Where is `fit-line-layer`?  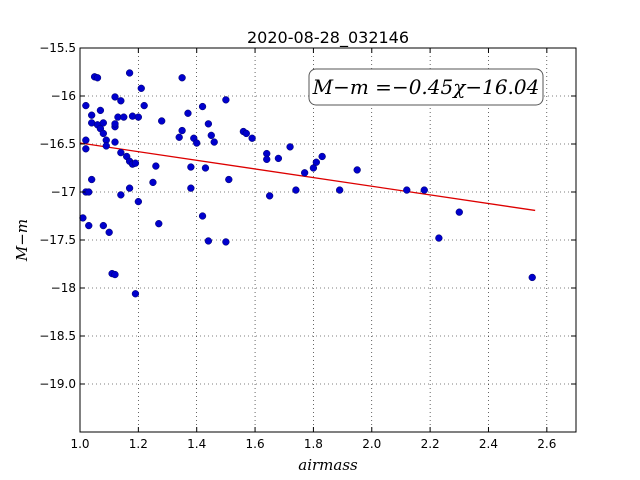
fit-line-layer is located at coordinates (307, 177).